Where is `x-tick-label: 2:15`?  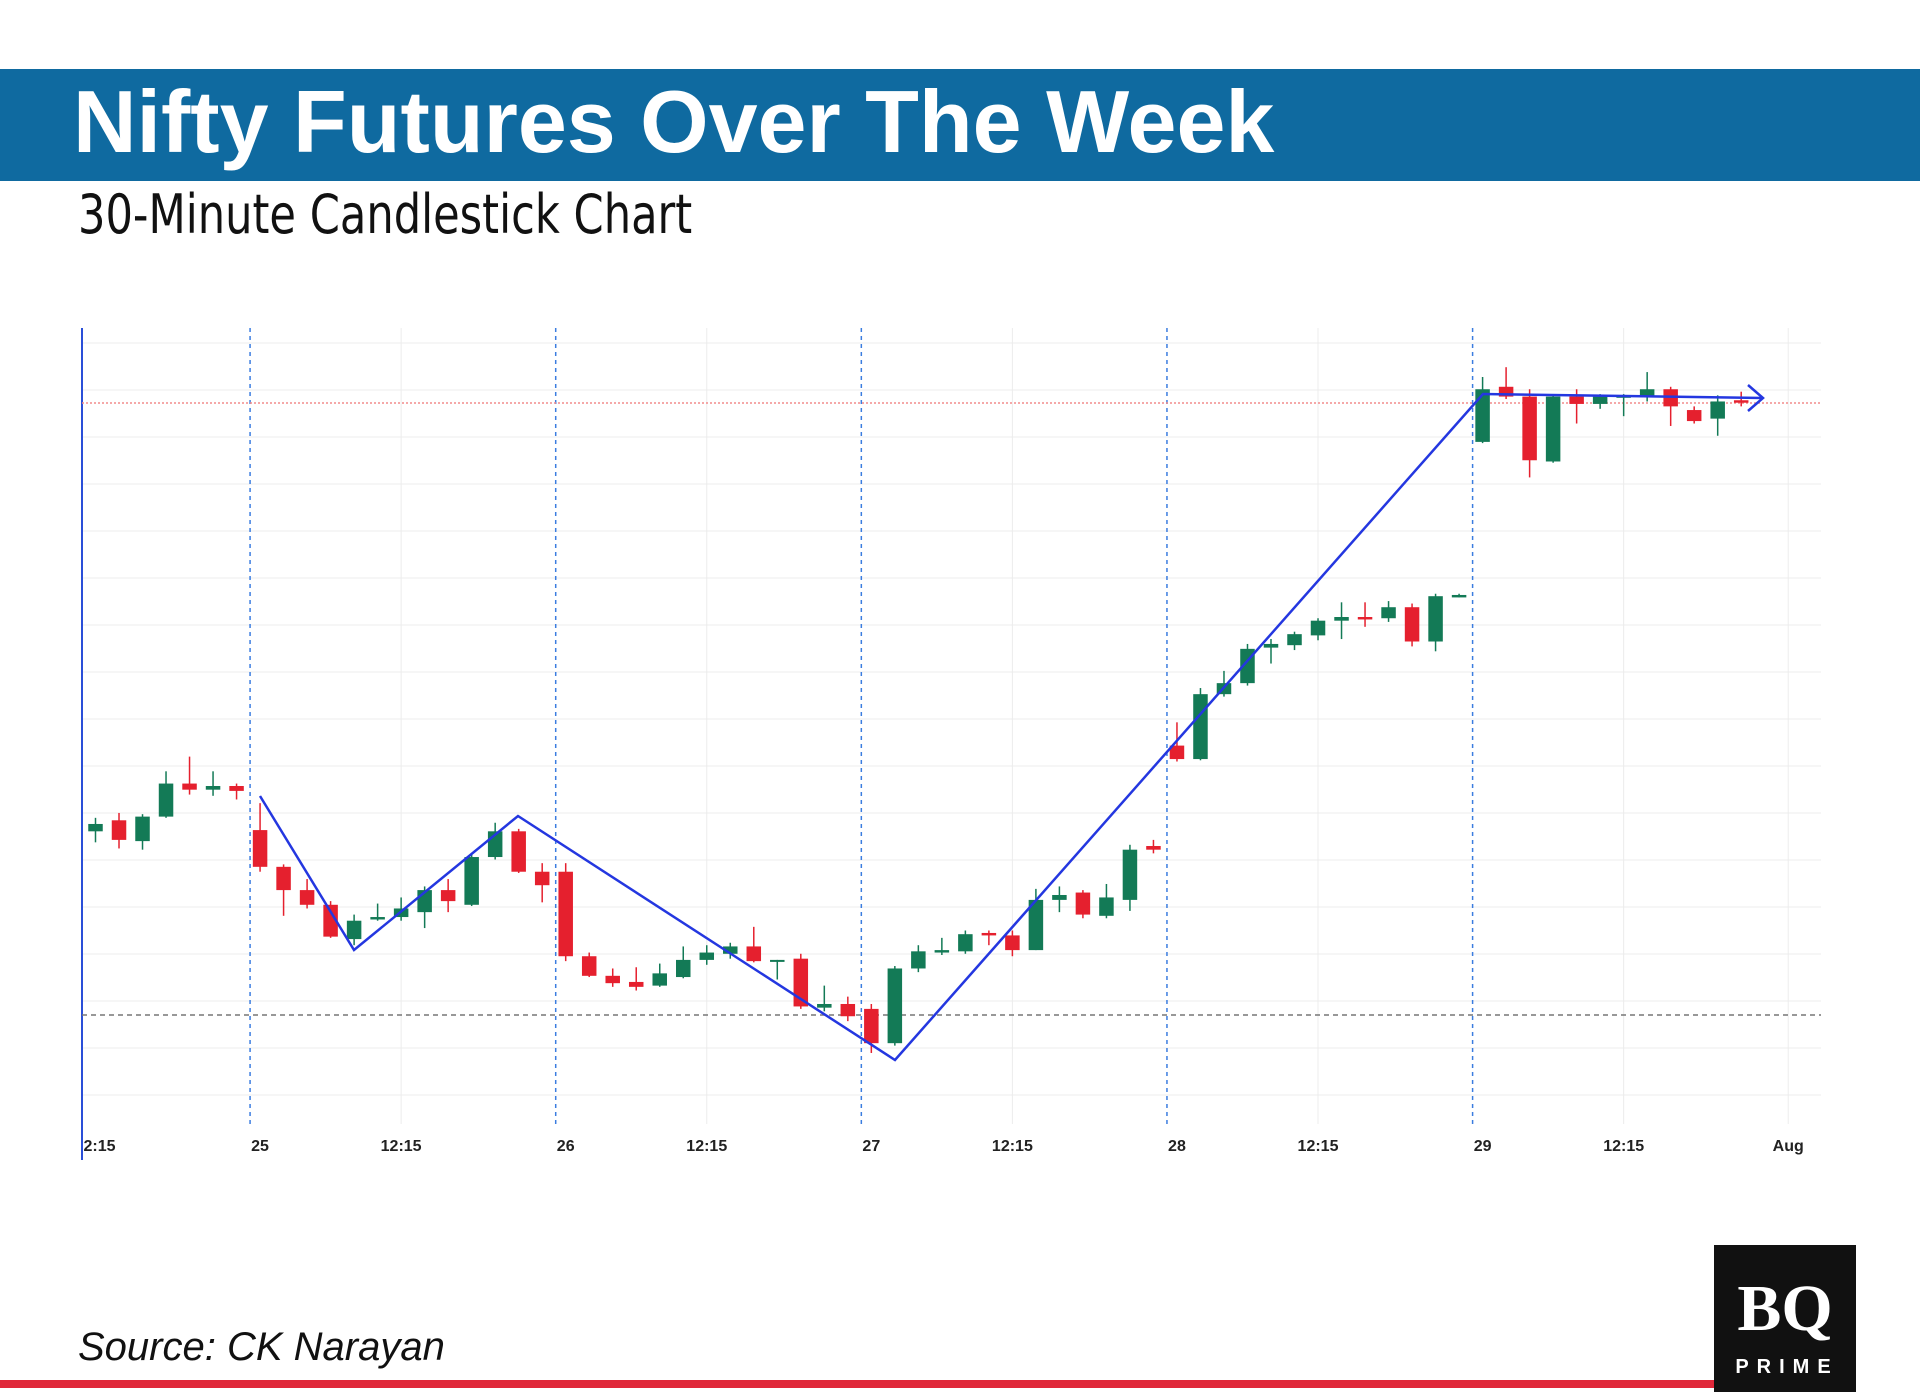
x-tick-label: 2:15 is located at coordinates (99, 1146).